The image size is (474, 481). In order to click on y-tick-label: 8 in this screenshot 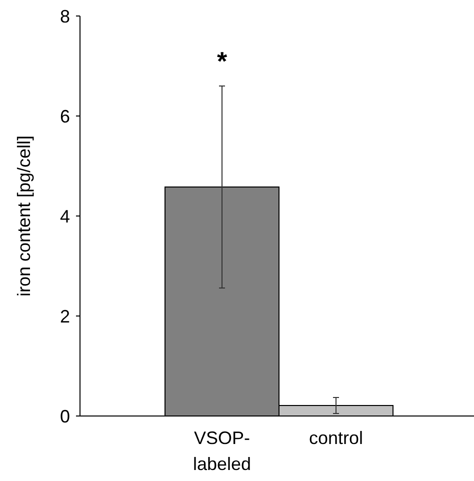, I will do `click(65, 16)`.